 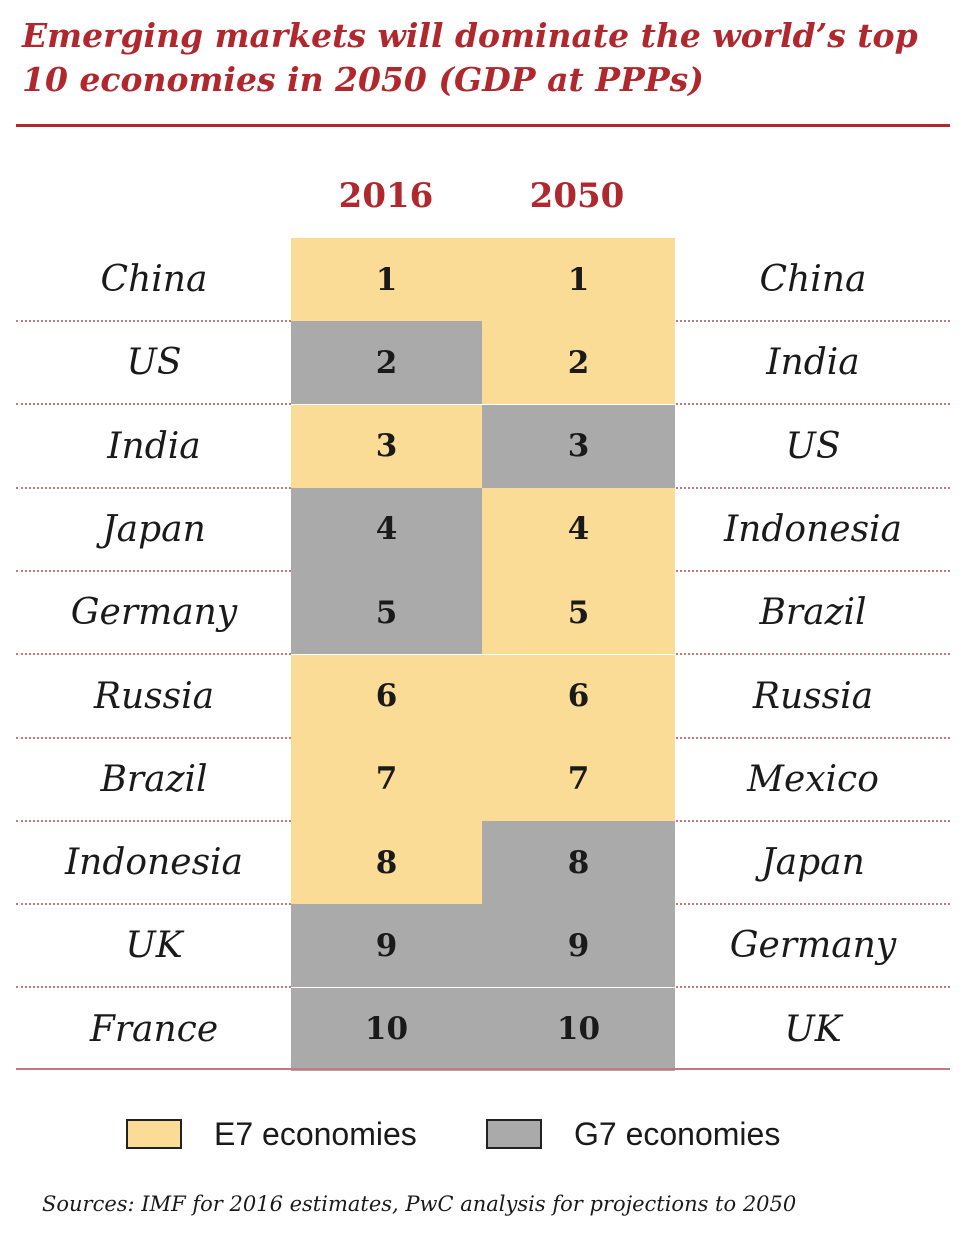 I want to click on rank-cell-2016: 2, so click(x=386, y=363).